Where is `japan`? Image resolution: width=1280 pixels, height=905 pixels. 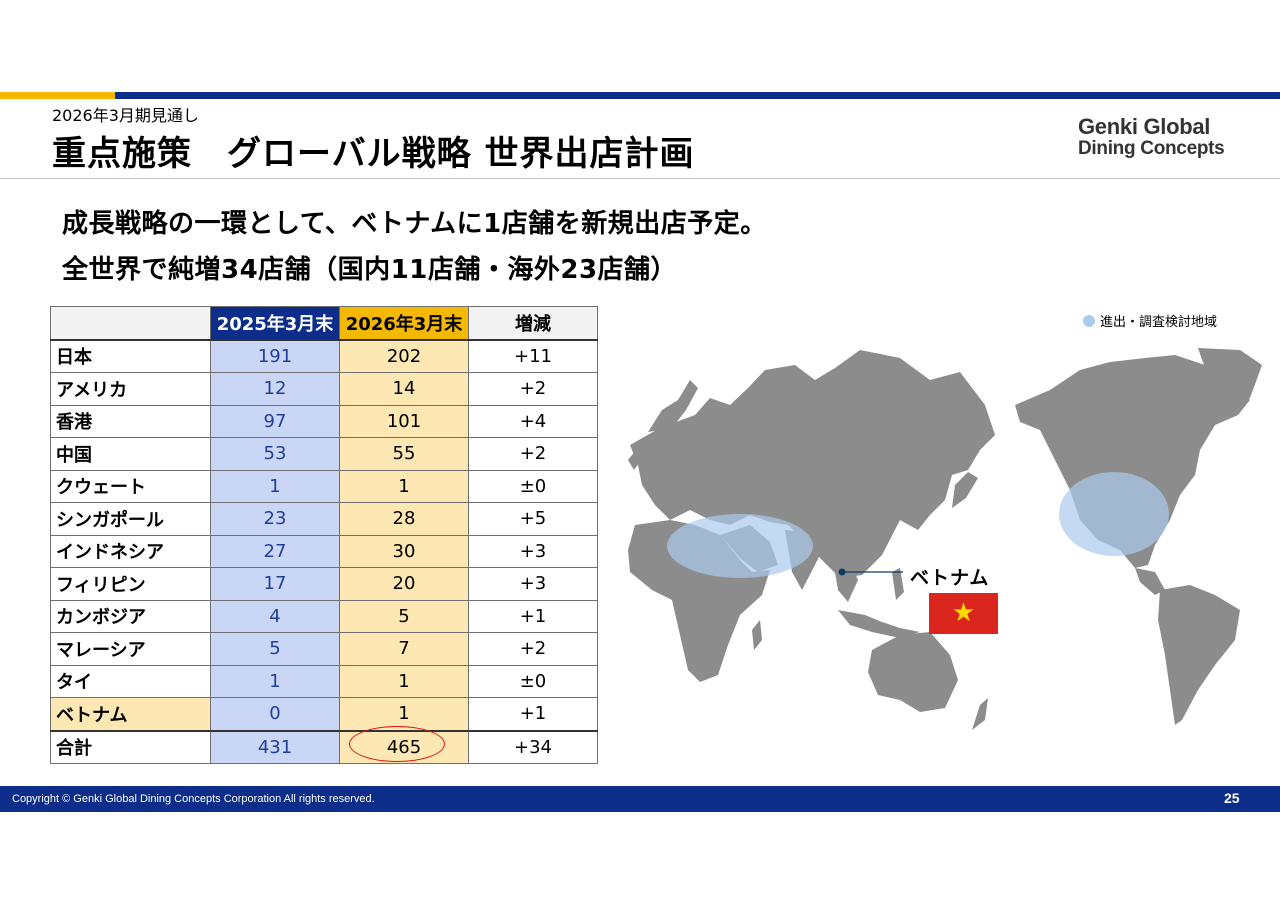
japan is located at coordinates (965, 490).